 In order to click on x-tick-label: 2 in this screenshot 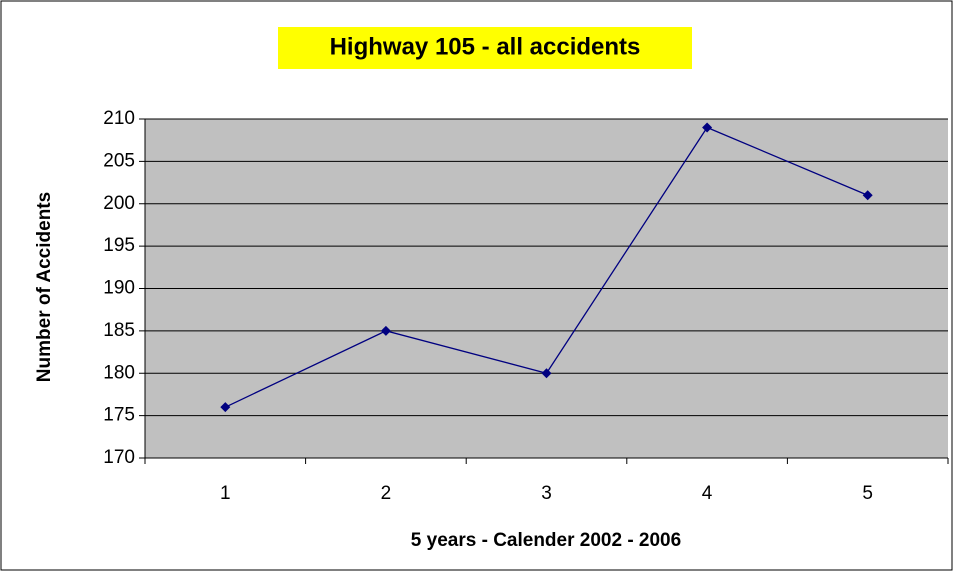, I will do `click(386, 493)`.